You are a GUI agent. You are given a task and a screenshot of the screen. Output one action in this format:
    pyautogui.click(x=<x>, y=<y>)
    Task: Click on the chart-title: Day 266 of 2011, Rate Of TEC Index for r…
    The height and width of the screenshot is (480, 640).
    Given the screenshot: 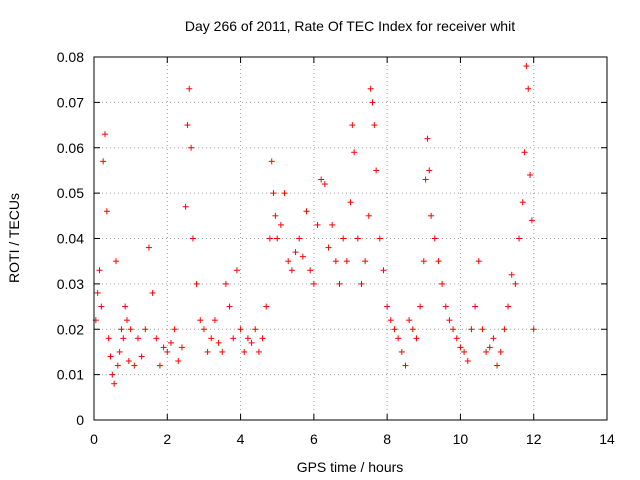 What is the action you would take?
    pyautogui.click(x=350, y=26)
    